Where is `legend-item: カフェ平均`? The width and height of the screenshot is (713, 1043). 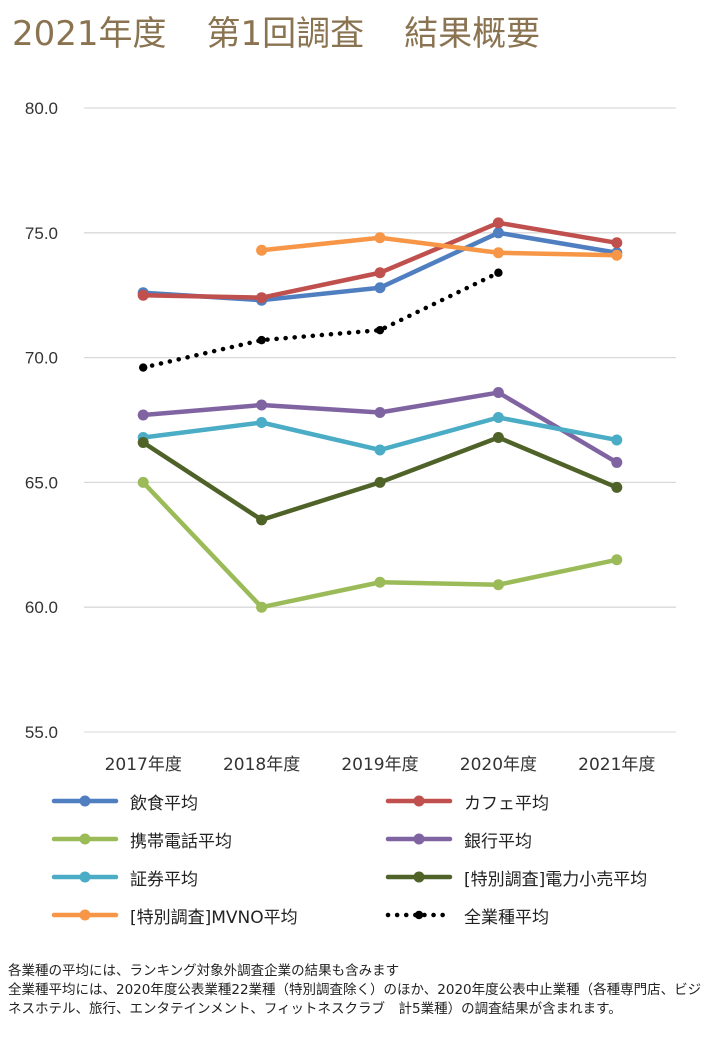
legend-item: カフェ平均 is located at coordinates (466, 801).